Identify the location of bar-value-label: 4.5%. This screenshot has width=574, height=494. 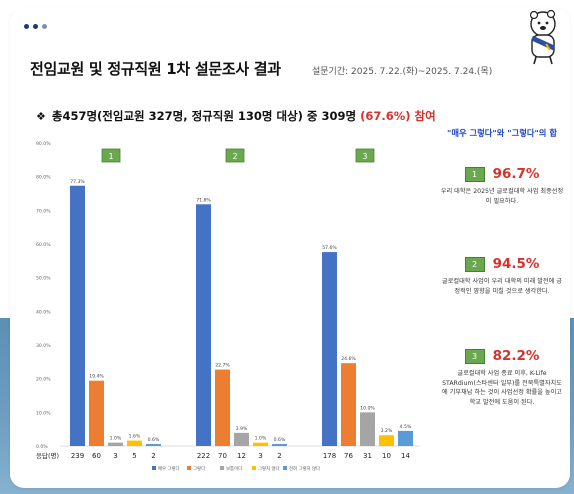
(406, 427).